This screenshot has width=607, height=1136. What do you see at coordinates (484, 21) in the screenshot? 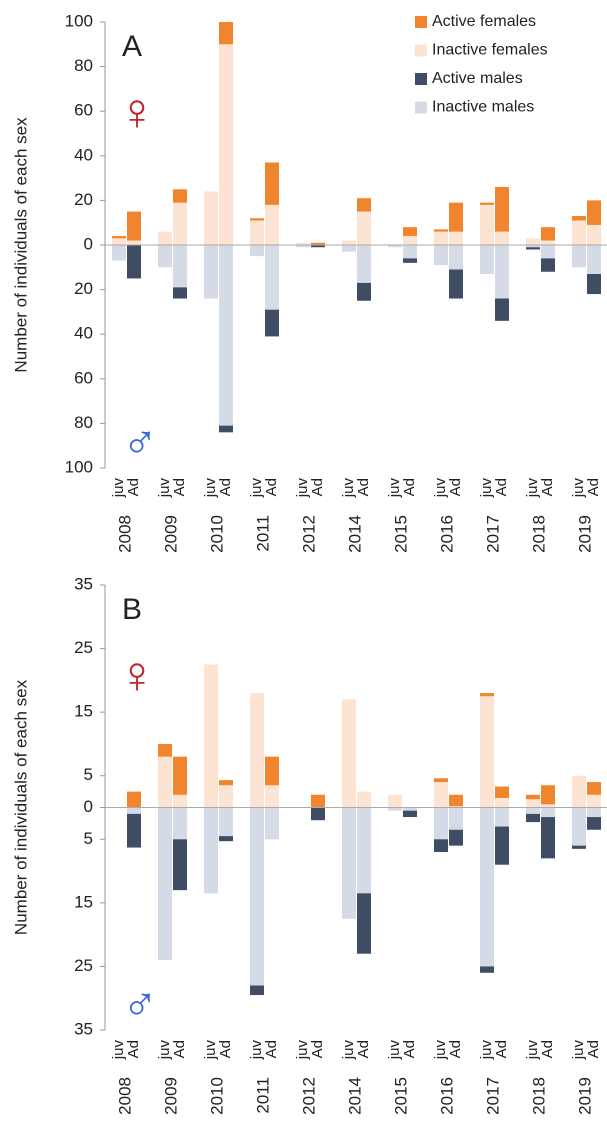
I see `legend-label: Active females` at bounding box center [484, 21].